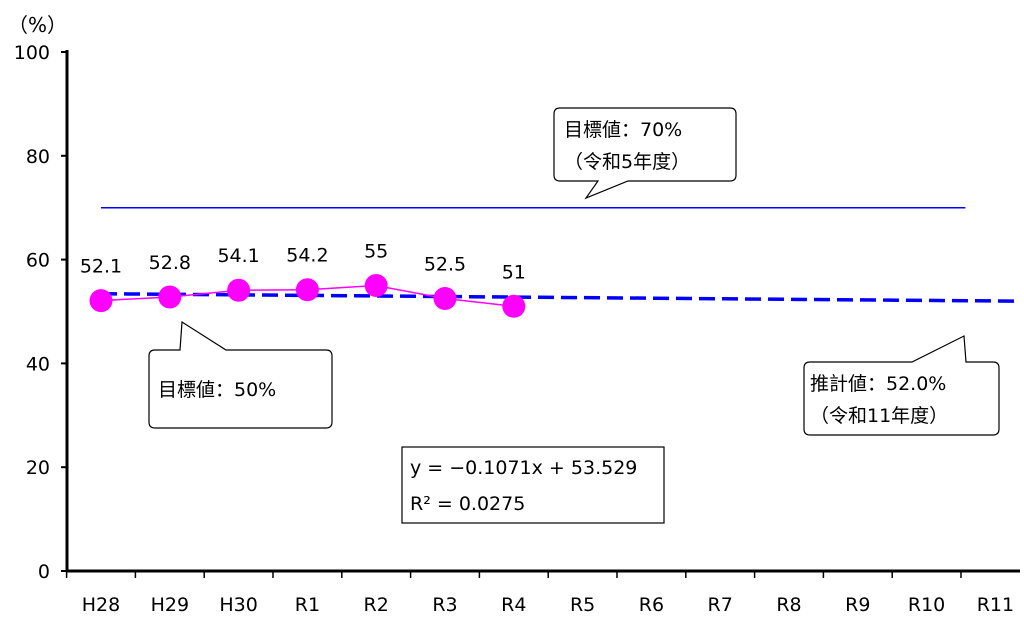 The height and width of the screenshot is (621, 1024). What do you see at coordinates (170, 605) in the screenshot?
I see `x-tick-label: H29` at bounding box center [170, 605].